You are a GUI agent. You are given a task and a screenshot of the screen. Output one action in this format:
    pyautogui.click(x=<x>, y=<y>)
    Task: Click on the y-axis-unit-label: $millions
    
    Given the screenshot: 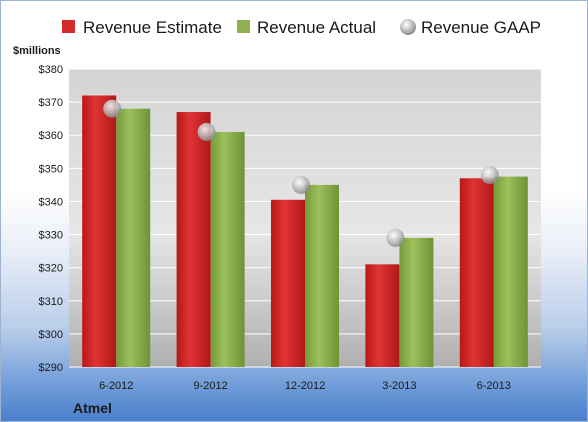 What is the action you would take?
    pyautogui.click(x=37, y=51)
    